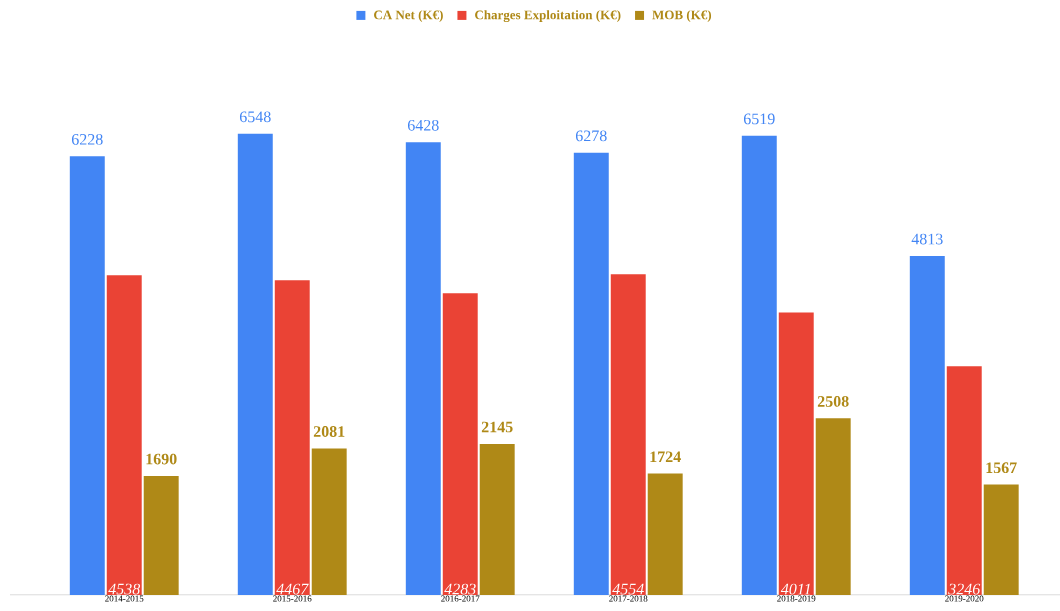 The height and width of the screenshot is (611, 1060). What do you see at coordinates (796, 598) in the screenshot?
I see `x-tick-label: 2018-2019` at bounding box center [796, 598].